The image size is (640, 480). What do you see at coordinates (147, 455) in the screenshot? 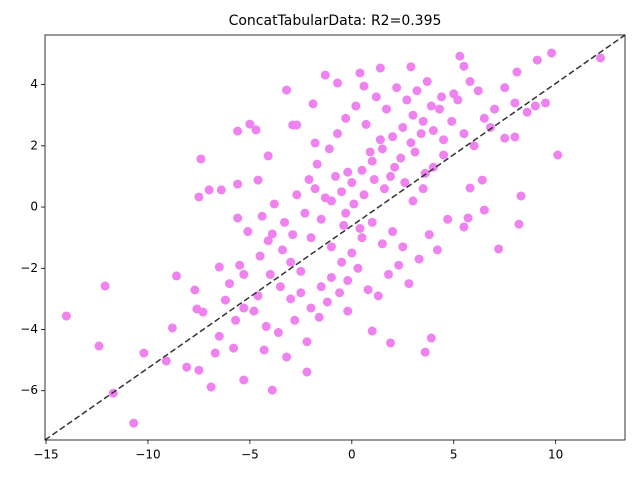
I see `x-tick-label: −10` at bounding box center [147, 455].